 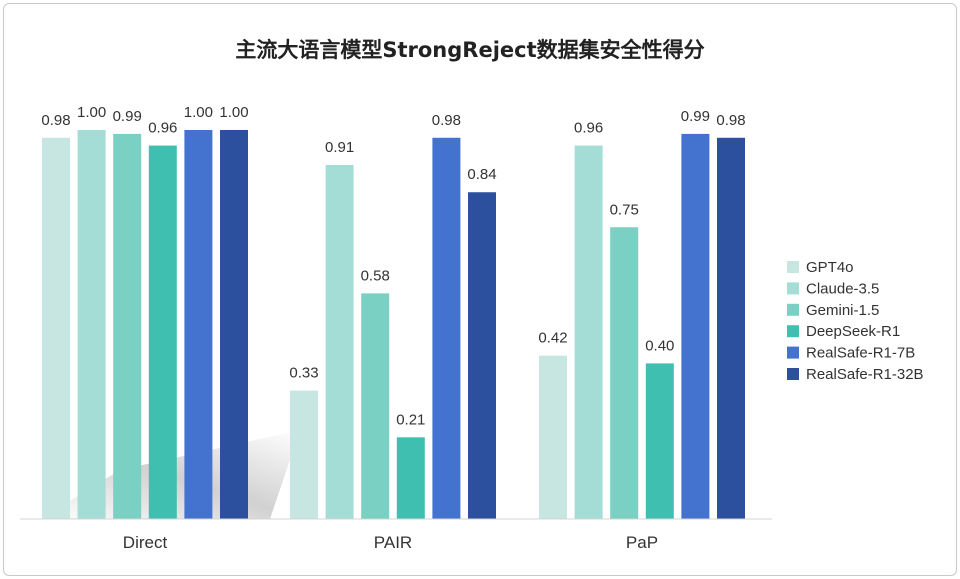 I want to click on value-label: 0.58, so click(x=375, y=275).